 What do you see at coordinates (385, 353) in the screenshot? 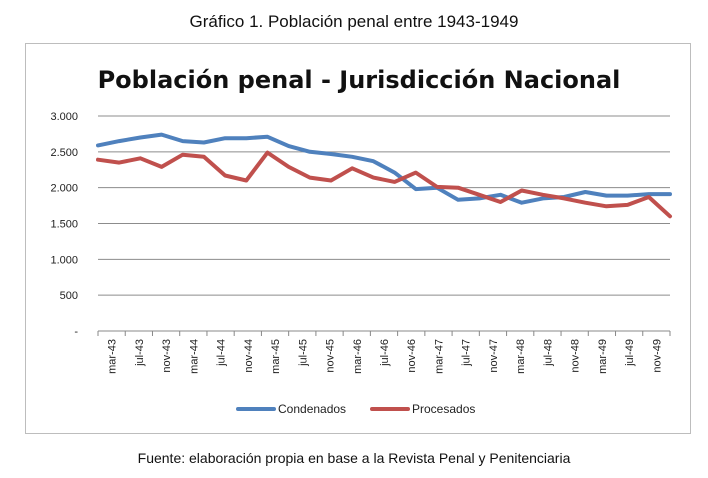
I see `x-tick-label: jul-46` at bounding box center [385, 353].